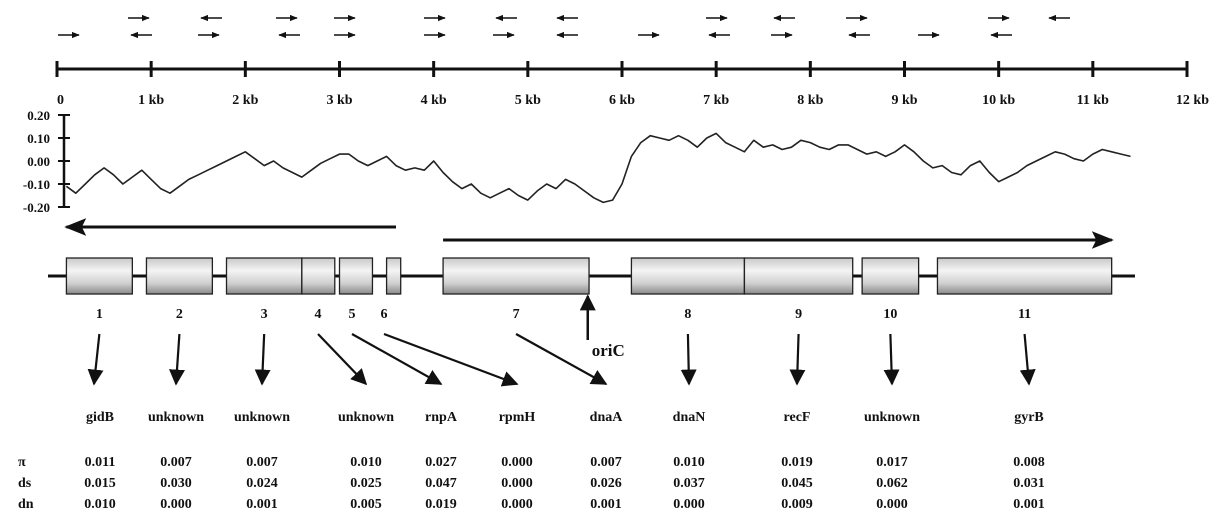 This screenshot has width=1211, height=514. Describe the element at coordinates (810, 100) in the screenshot. I see `scale-tick-label: 8 kb` at that location.